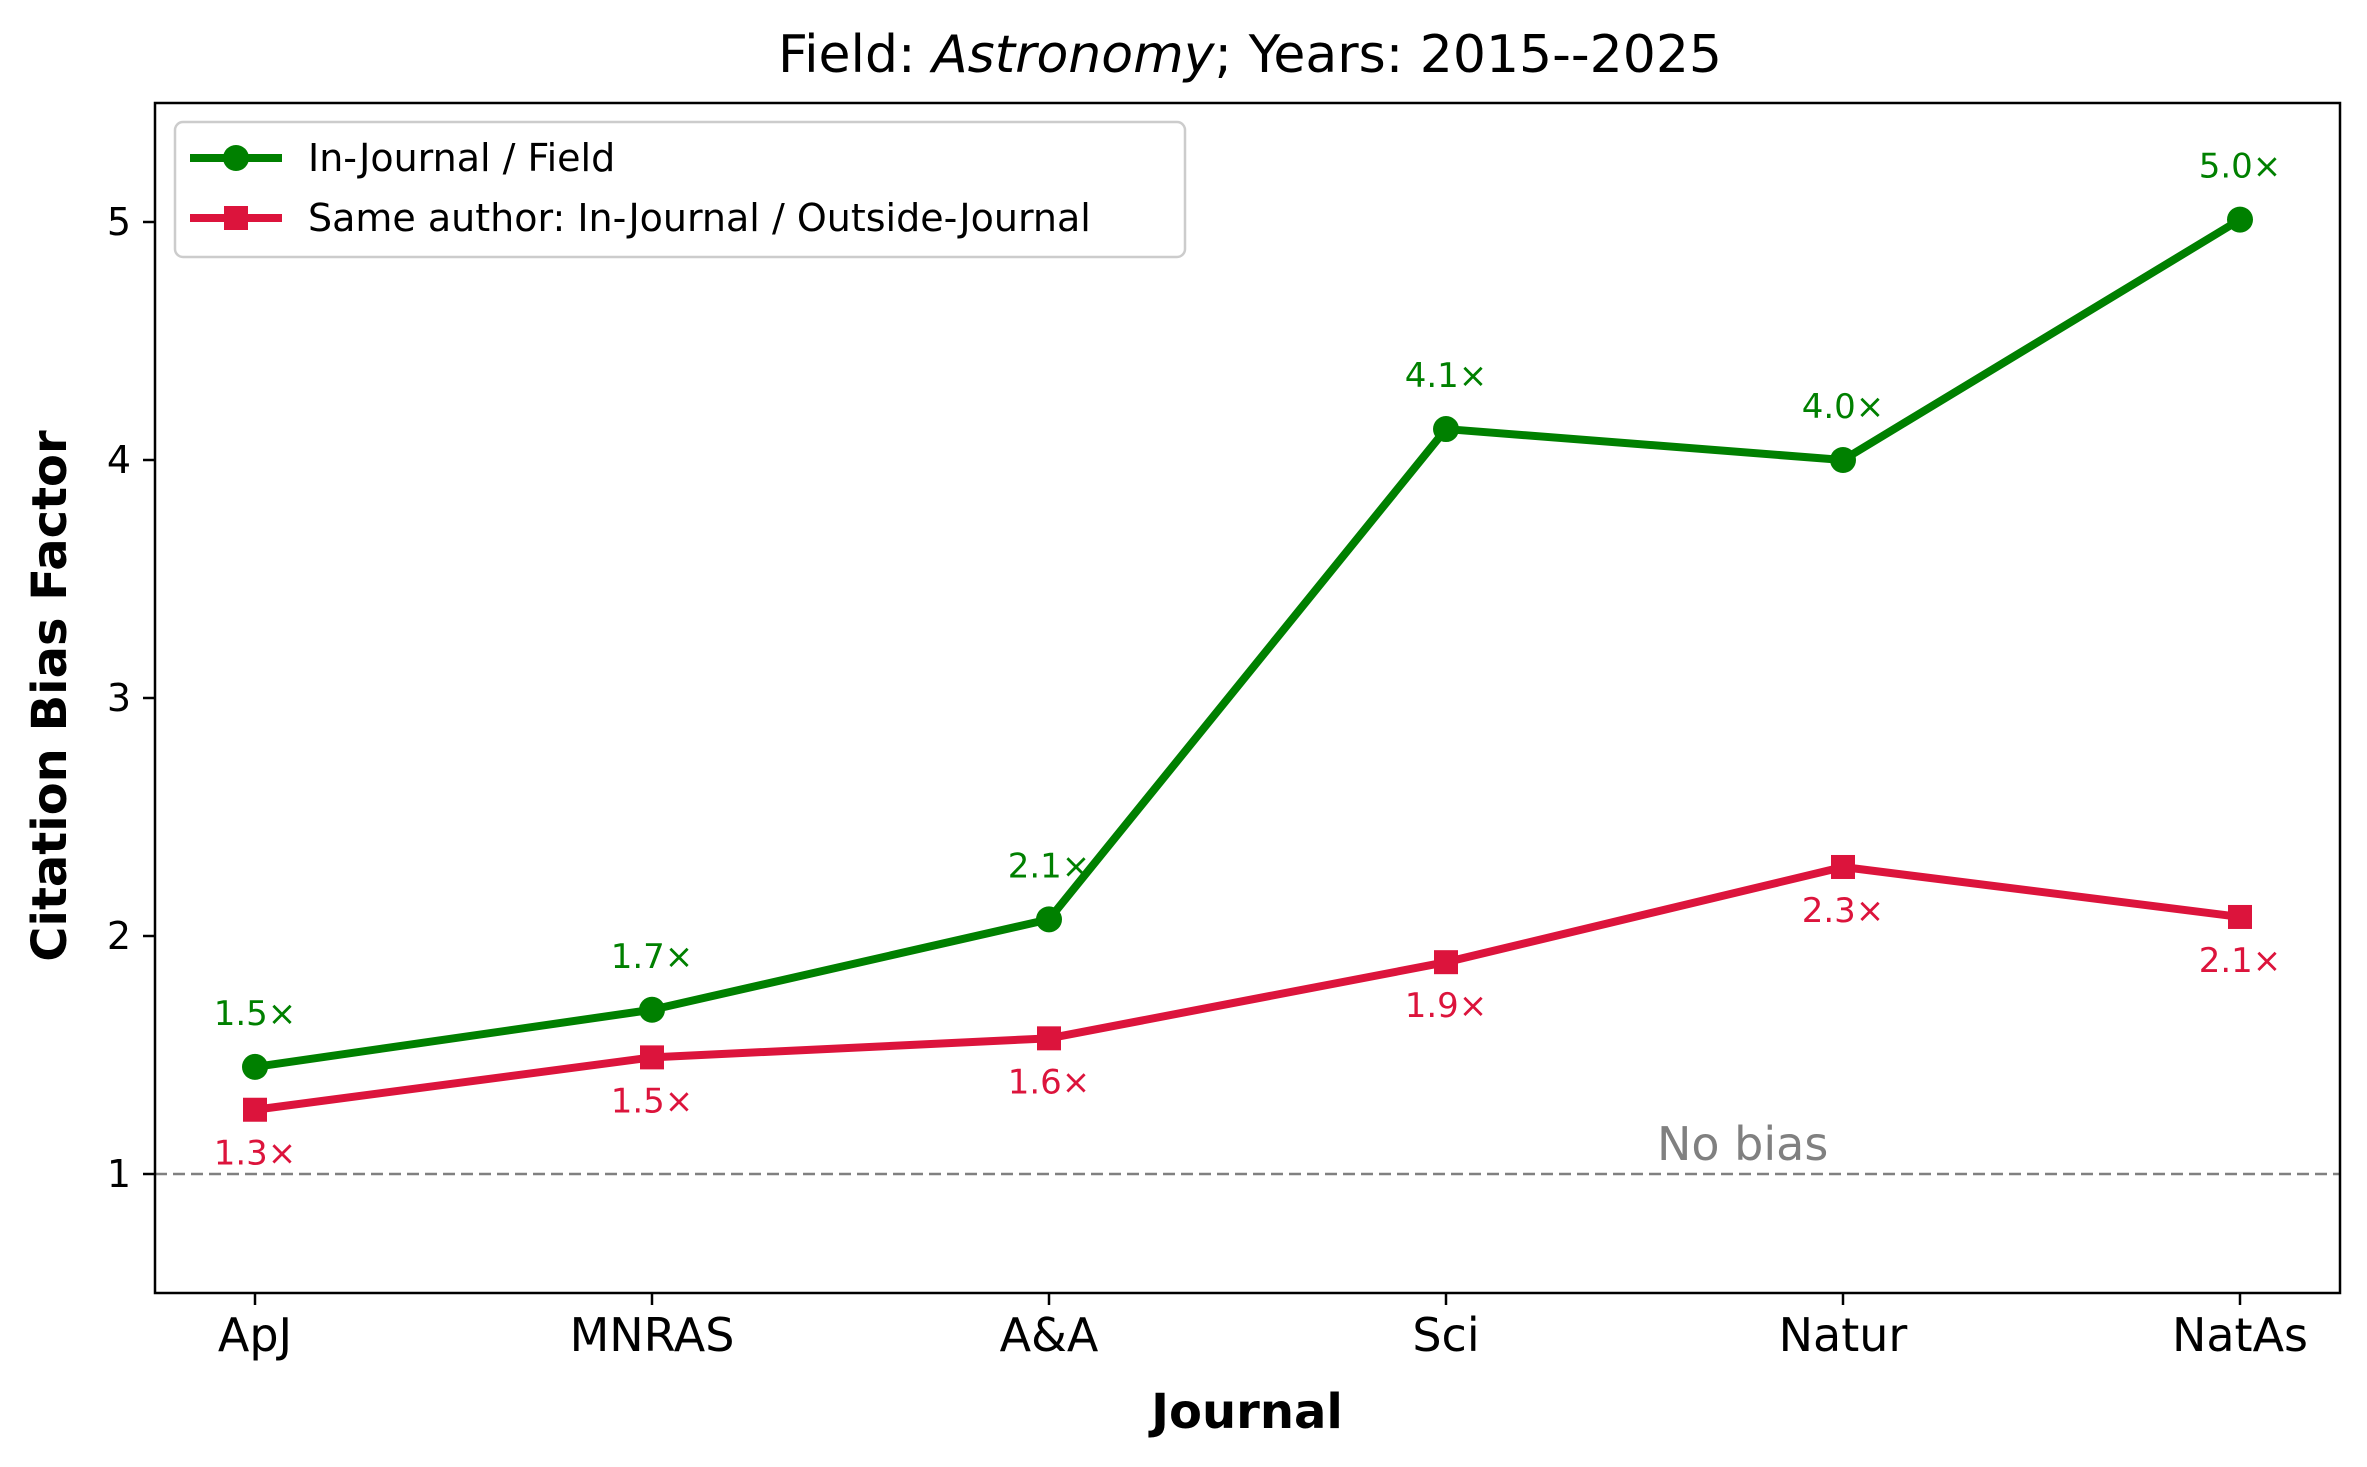 The image size is (2367, 1467). What do you see at coordinates (1446, 1006) in the screenshot?
I see `data-label: 1.9×` at bounding box center [1446, 1006].